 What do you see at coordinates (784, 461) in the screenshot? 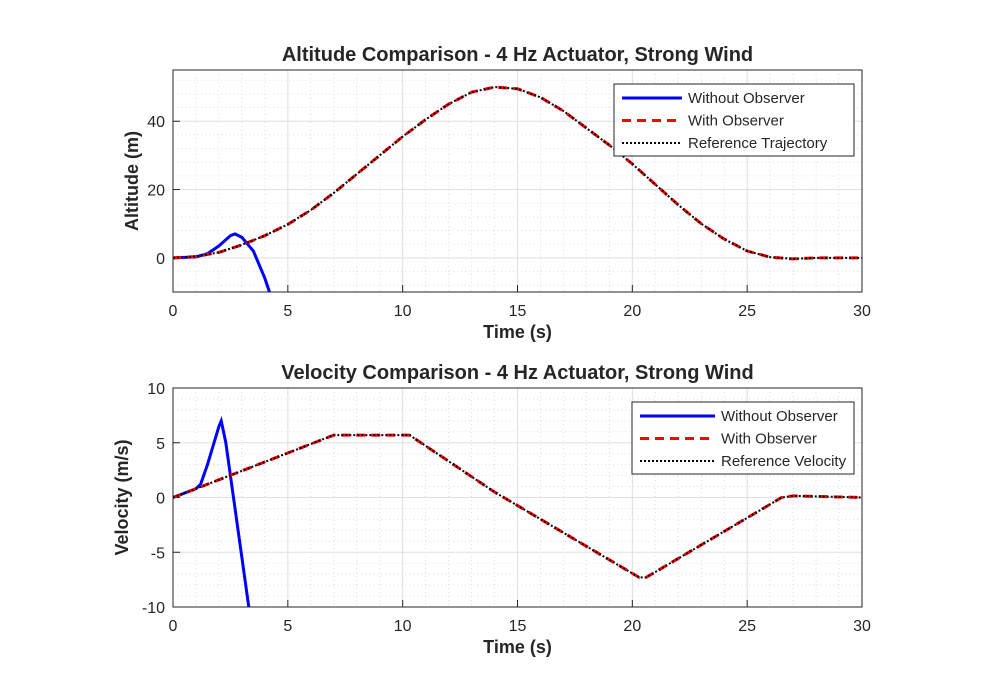
I see `legend-label: Reference Velocity` at bounding box center [784, 461].